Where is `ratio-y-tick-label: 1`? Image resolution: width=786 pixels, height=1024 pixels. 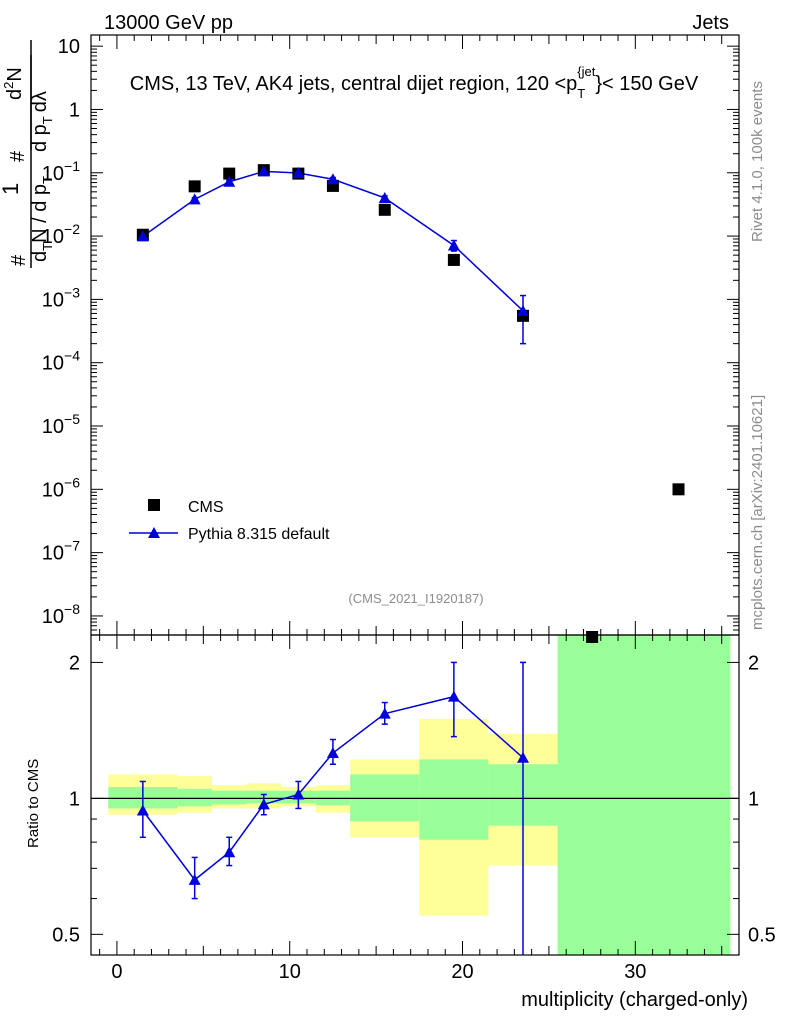 ratio-y-tick-label: 1 is located at coordinates (74, 799).